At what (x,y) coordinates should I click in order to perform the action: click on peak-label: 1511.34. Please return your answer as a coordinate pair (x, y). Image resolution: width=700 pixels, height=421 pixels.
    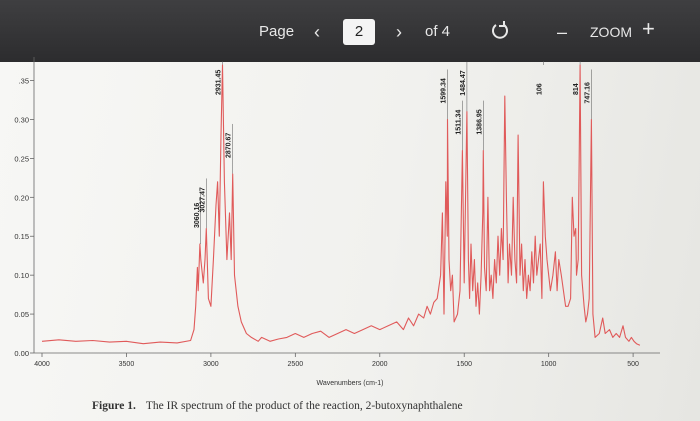
    Looking at the image, I should click on (458, 122).